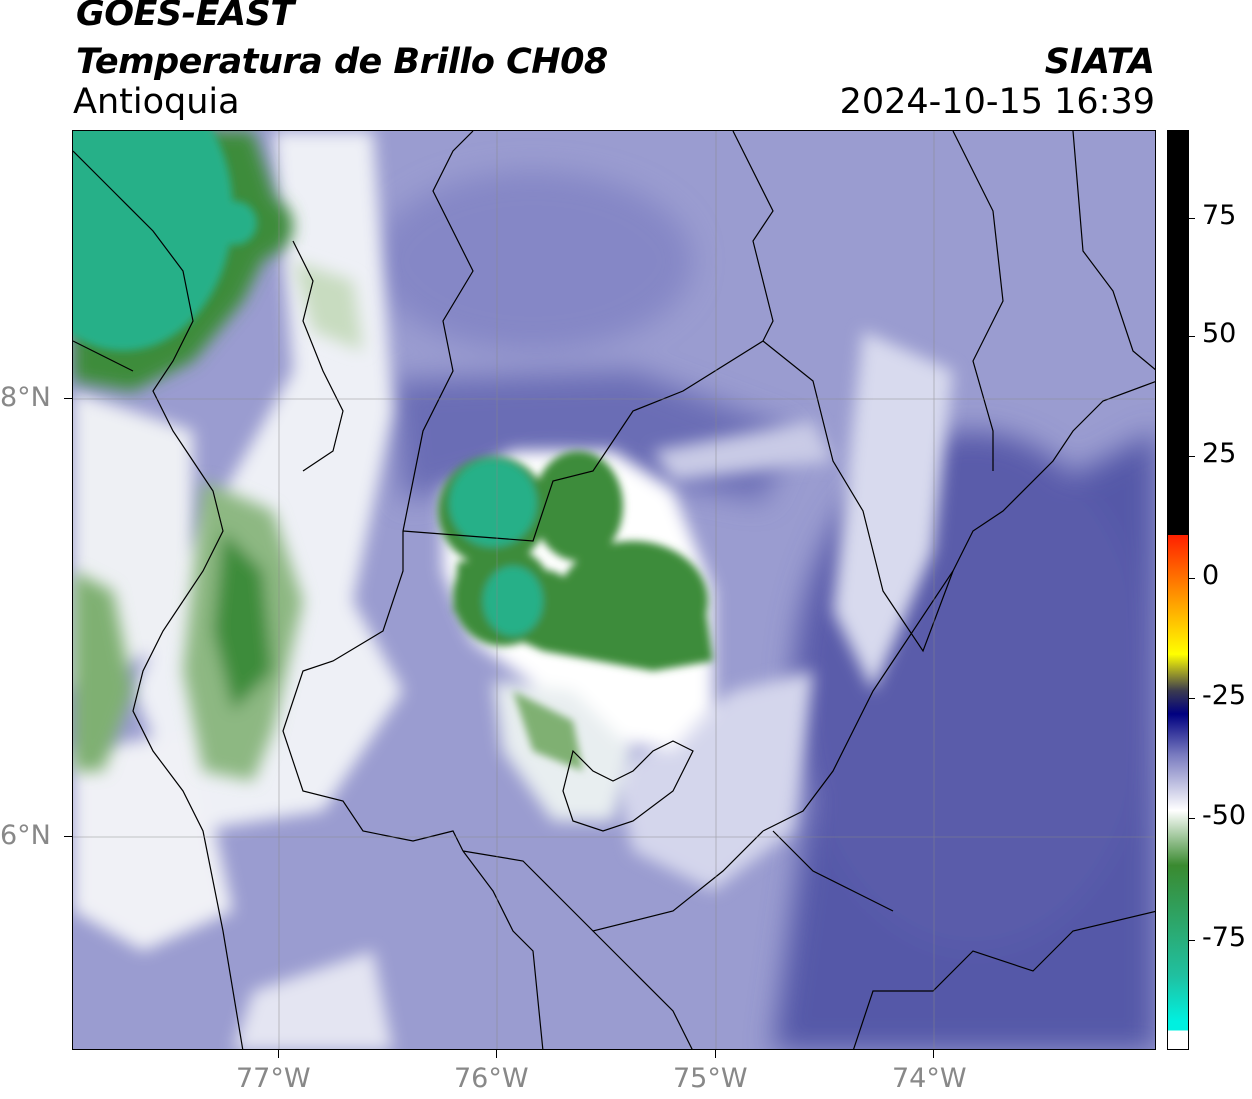  Describe the element at coordinates (1219, 333) in the screenshot. I see `colorbar-label-50: 50` at that location.